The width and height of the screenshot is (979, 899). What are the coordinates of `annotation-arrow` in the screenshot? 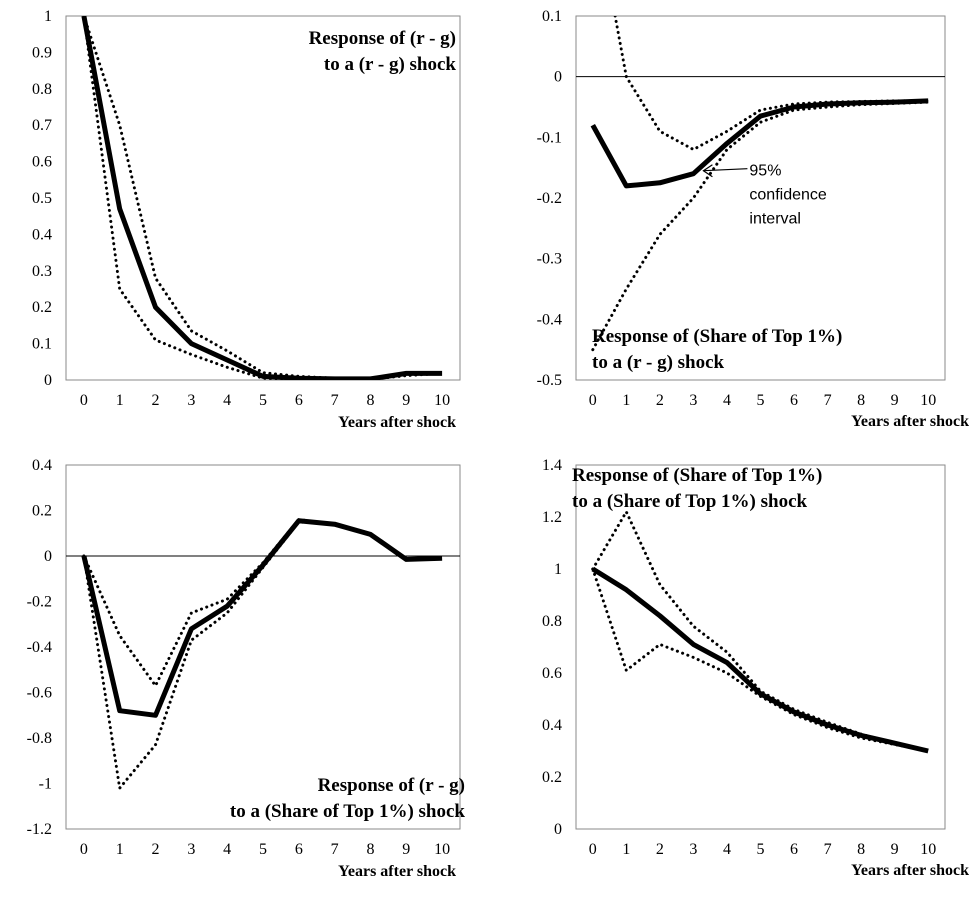 It's located at (725, 170).